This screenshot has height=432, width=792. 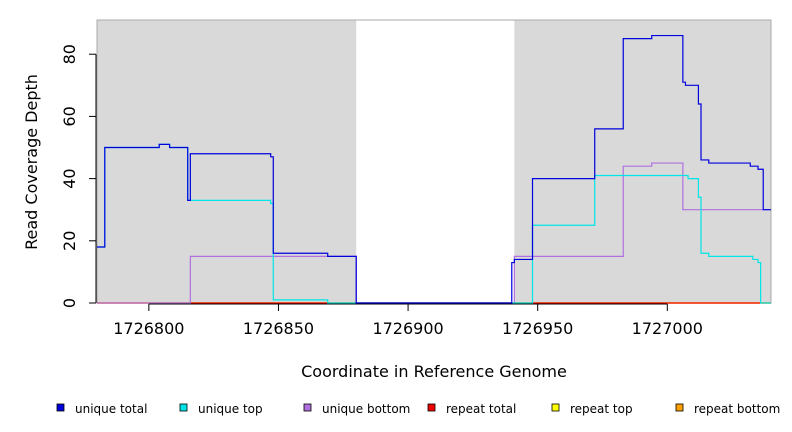 I want to click on y-axis-title: Read Coverage Depth, so click(x=31, y=162).